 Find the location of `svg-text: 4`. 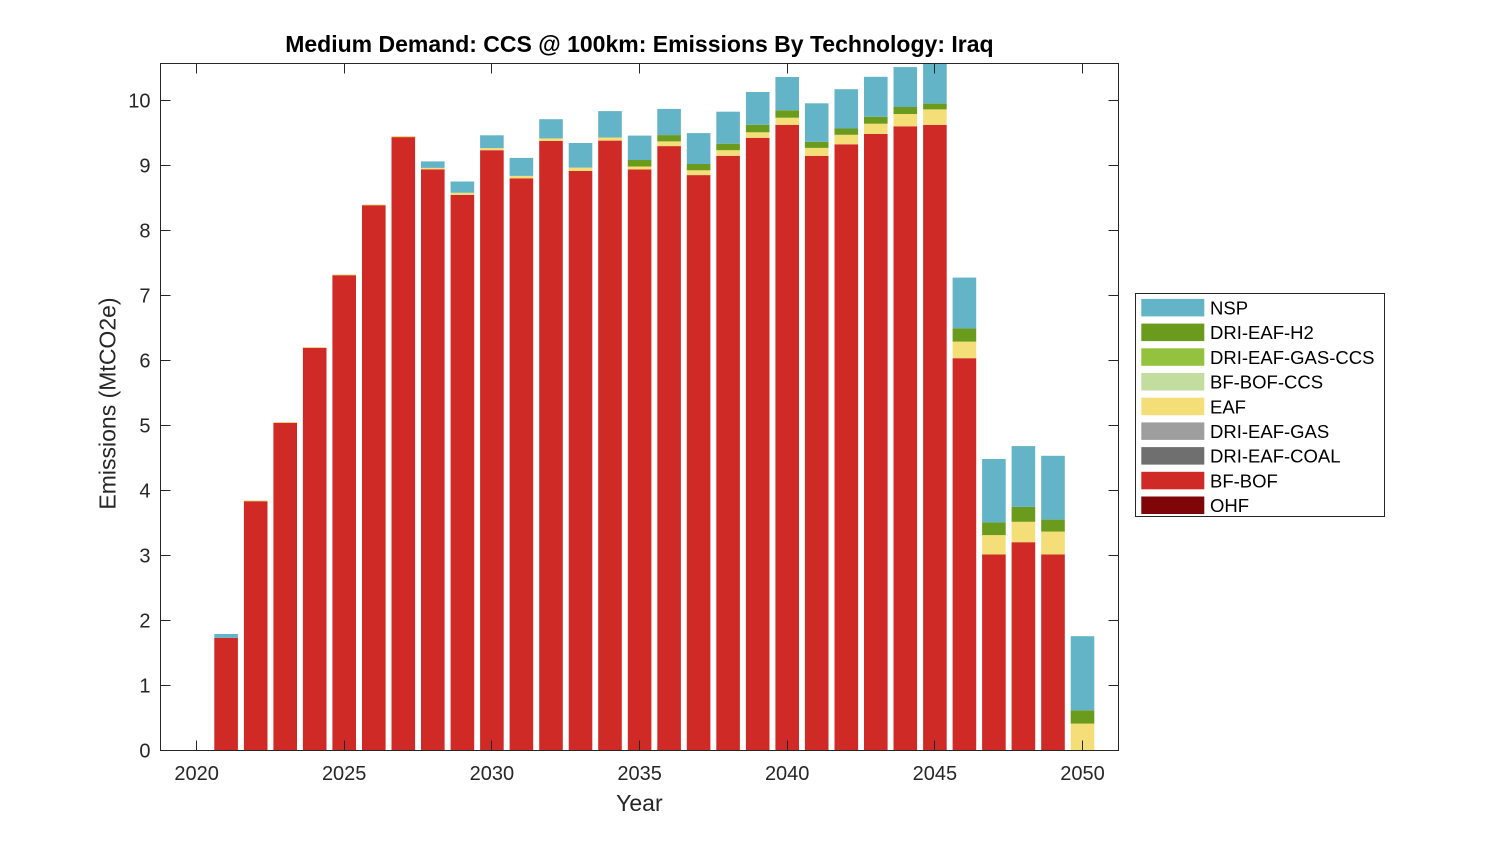

svg-text: 4 is located at coordinates (144, 492).